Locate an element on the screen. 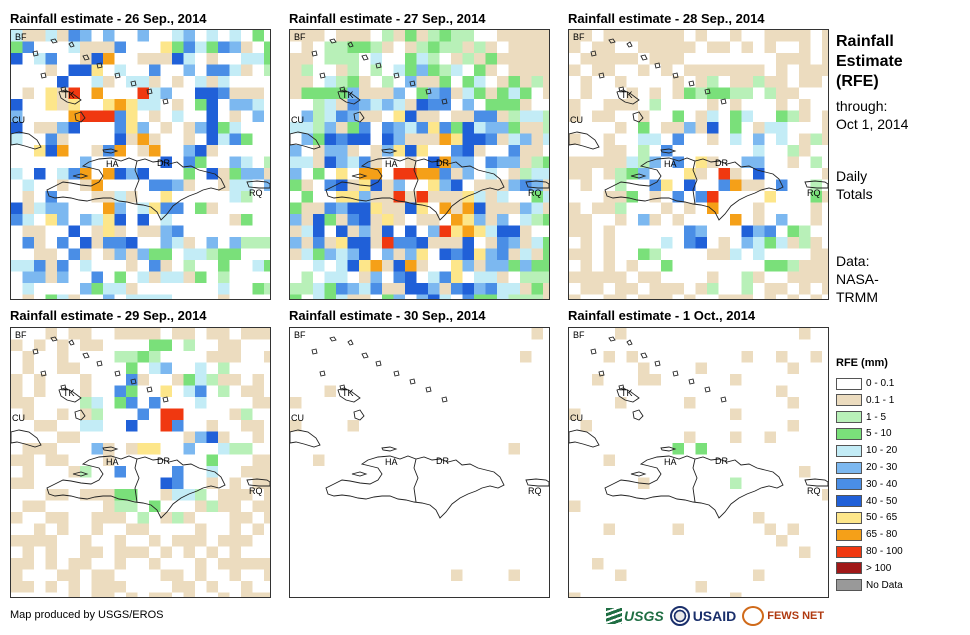  place-label-bf: BF is located at coordinates (21, 37).